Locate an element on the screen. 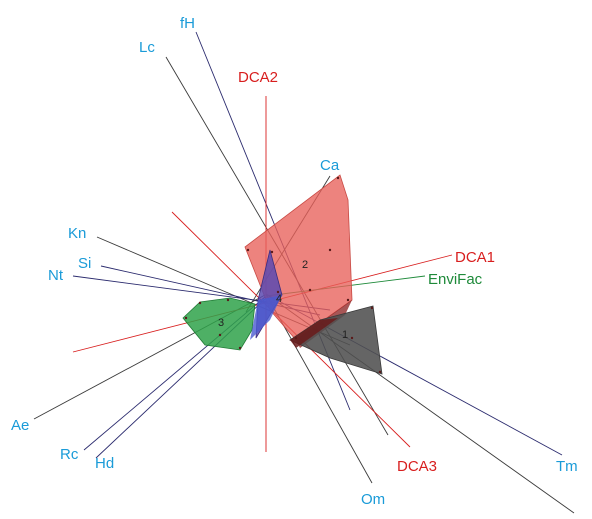 Image resolution: width=592 pixels, height=519 pixels. axis-label-dca1: DCA1 is located at coordinates (475, 257).